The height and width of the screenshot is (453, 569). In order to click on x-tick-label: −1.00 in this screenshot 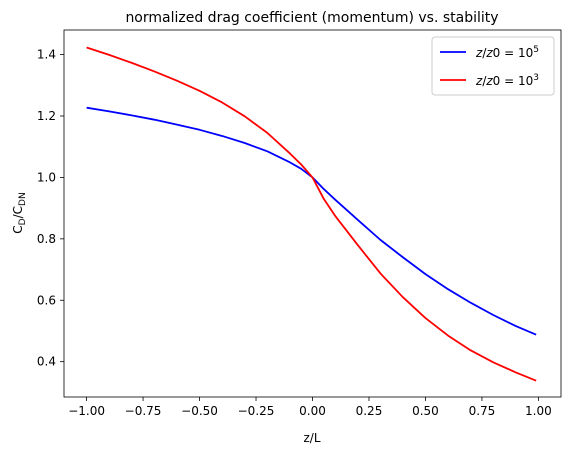, I will do `click(86, 411)`.